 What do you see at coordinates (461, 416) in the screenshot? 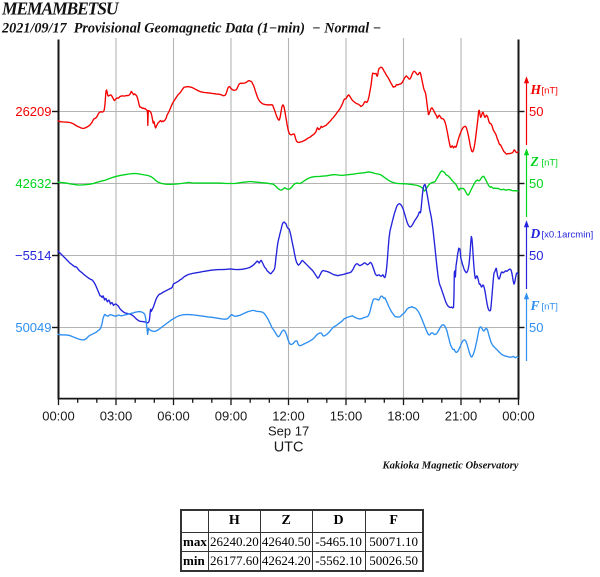
I see `svg-text: 21:00` at bounding box center [461, 416].